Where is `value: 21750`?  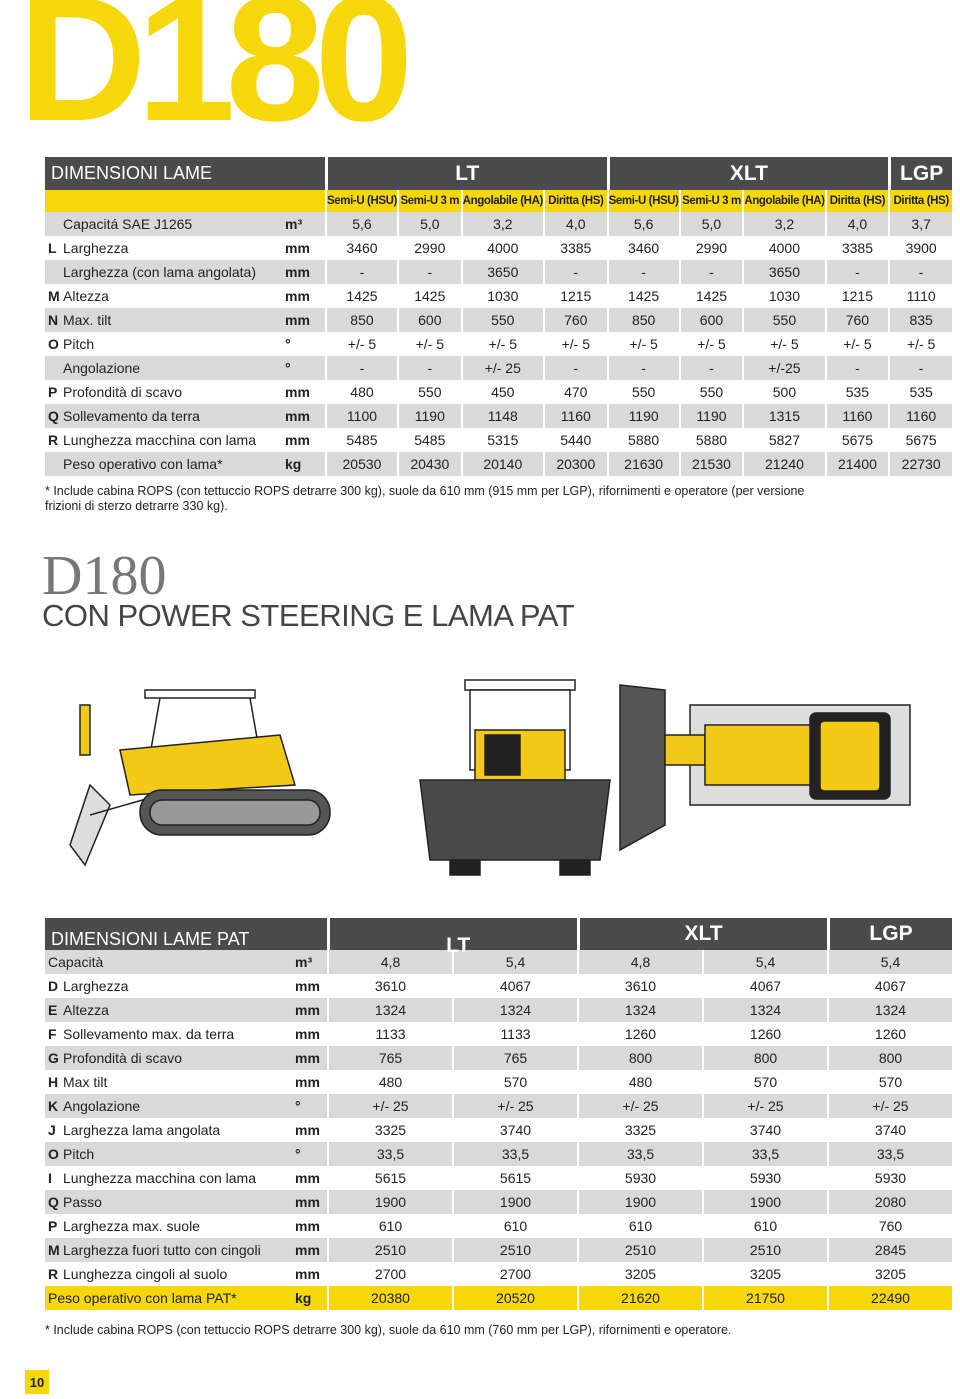 value: 21750 is located at coordinates (764, 1298).